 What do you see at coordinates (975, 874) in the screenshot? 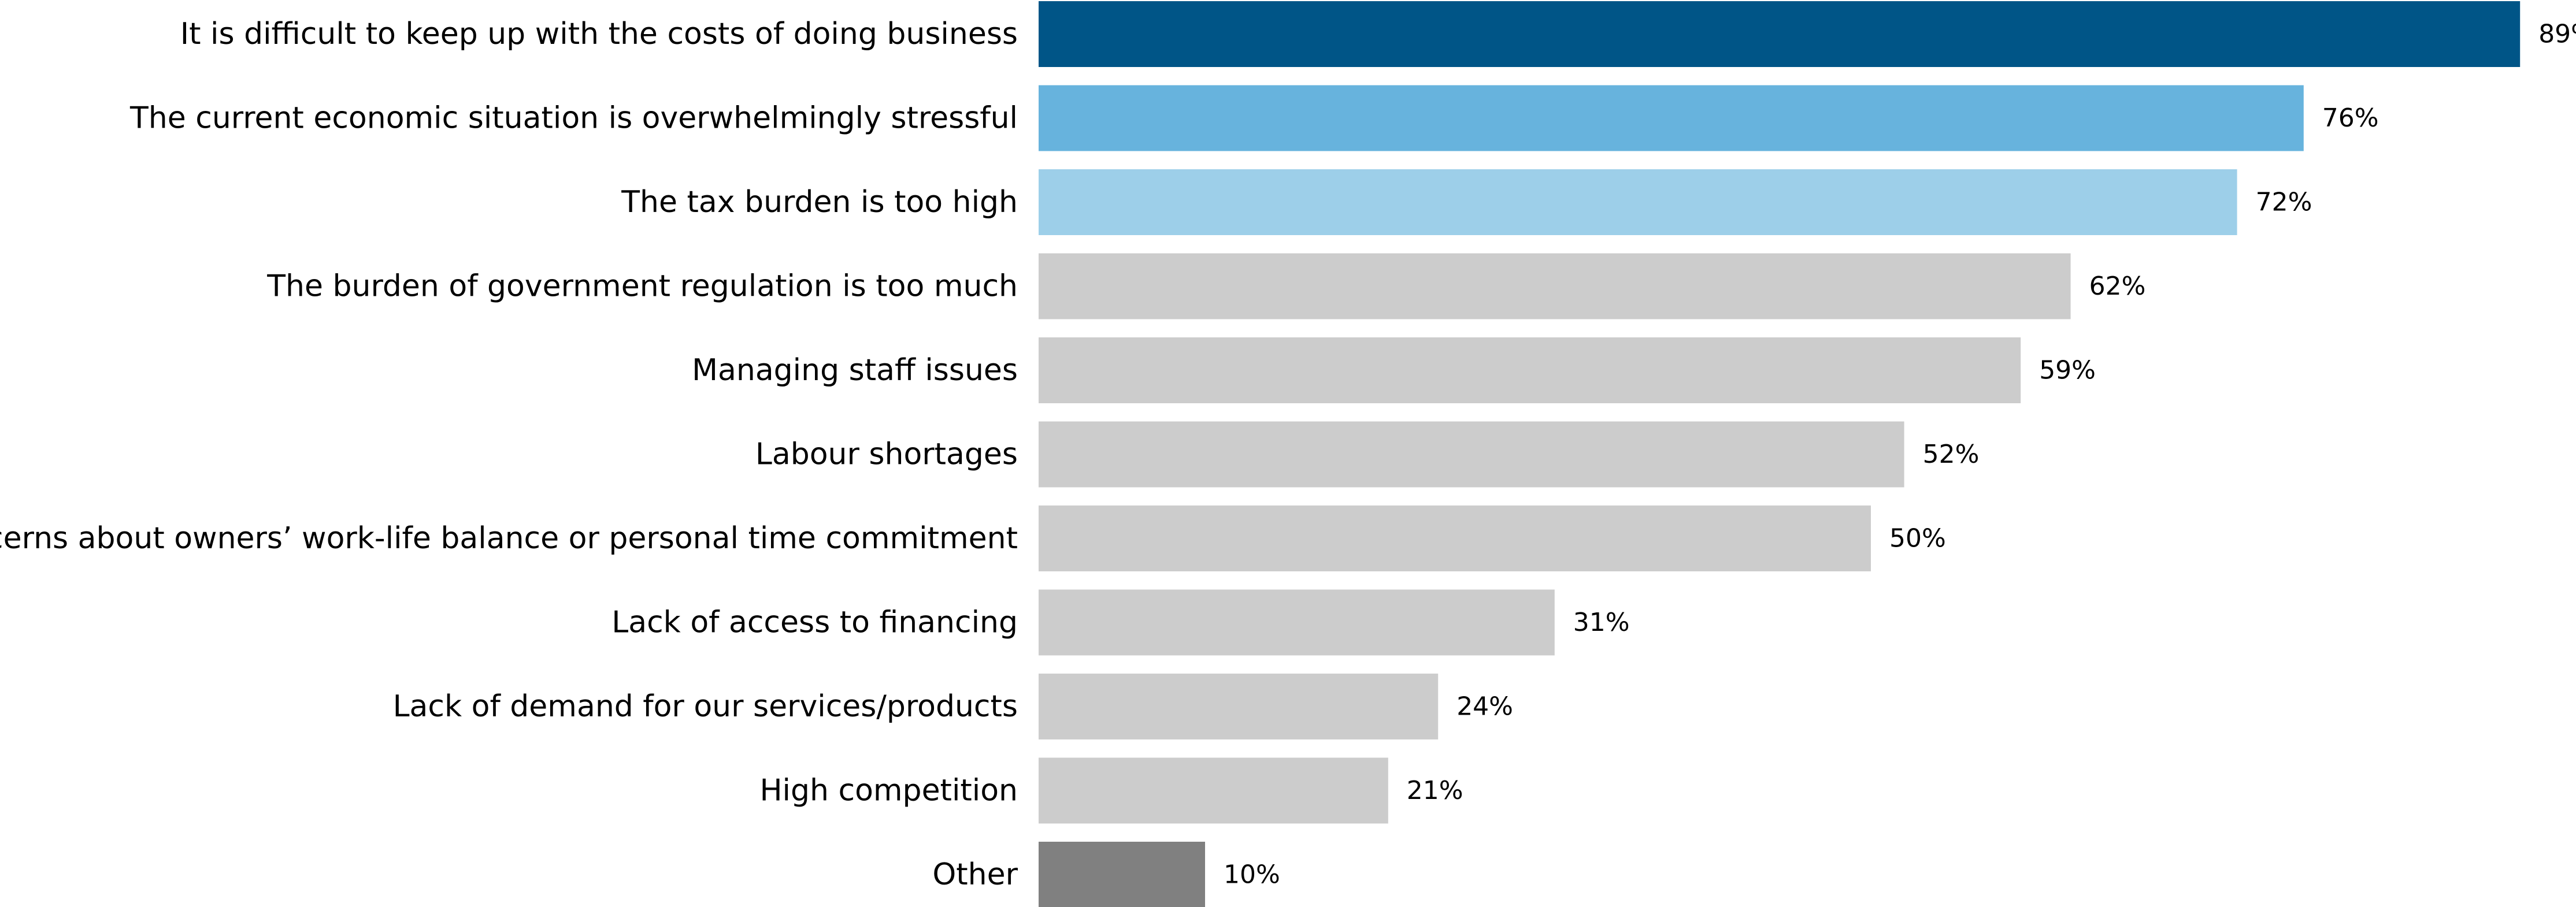
I see `category-label: Other` at bounding box center [975, 874].